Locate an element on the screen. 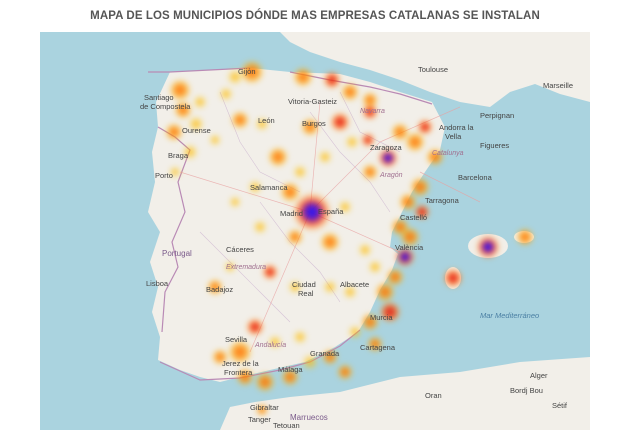  label-braga: Braga is located at coordinates (178, 155).